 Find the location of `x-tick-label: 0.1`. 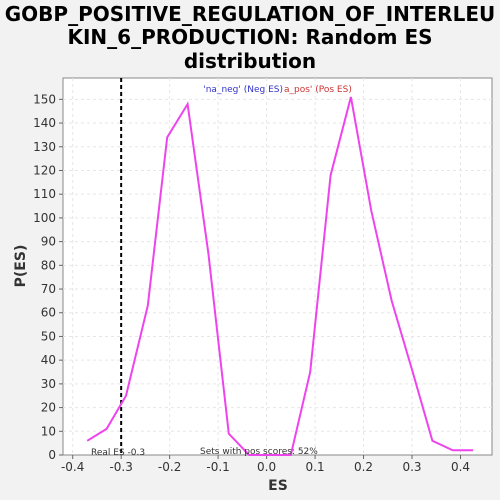

x-tick-label: 0.1 is located at coordinates (315, 467).